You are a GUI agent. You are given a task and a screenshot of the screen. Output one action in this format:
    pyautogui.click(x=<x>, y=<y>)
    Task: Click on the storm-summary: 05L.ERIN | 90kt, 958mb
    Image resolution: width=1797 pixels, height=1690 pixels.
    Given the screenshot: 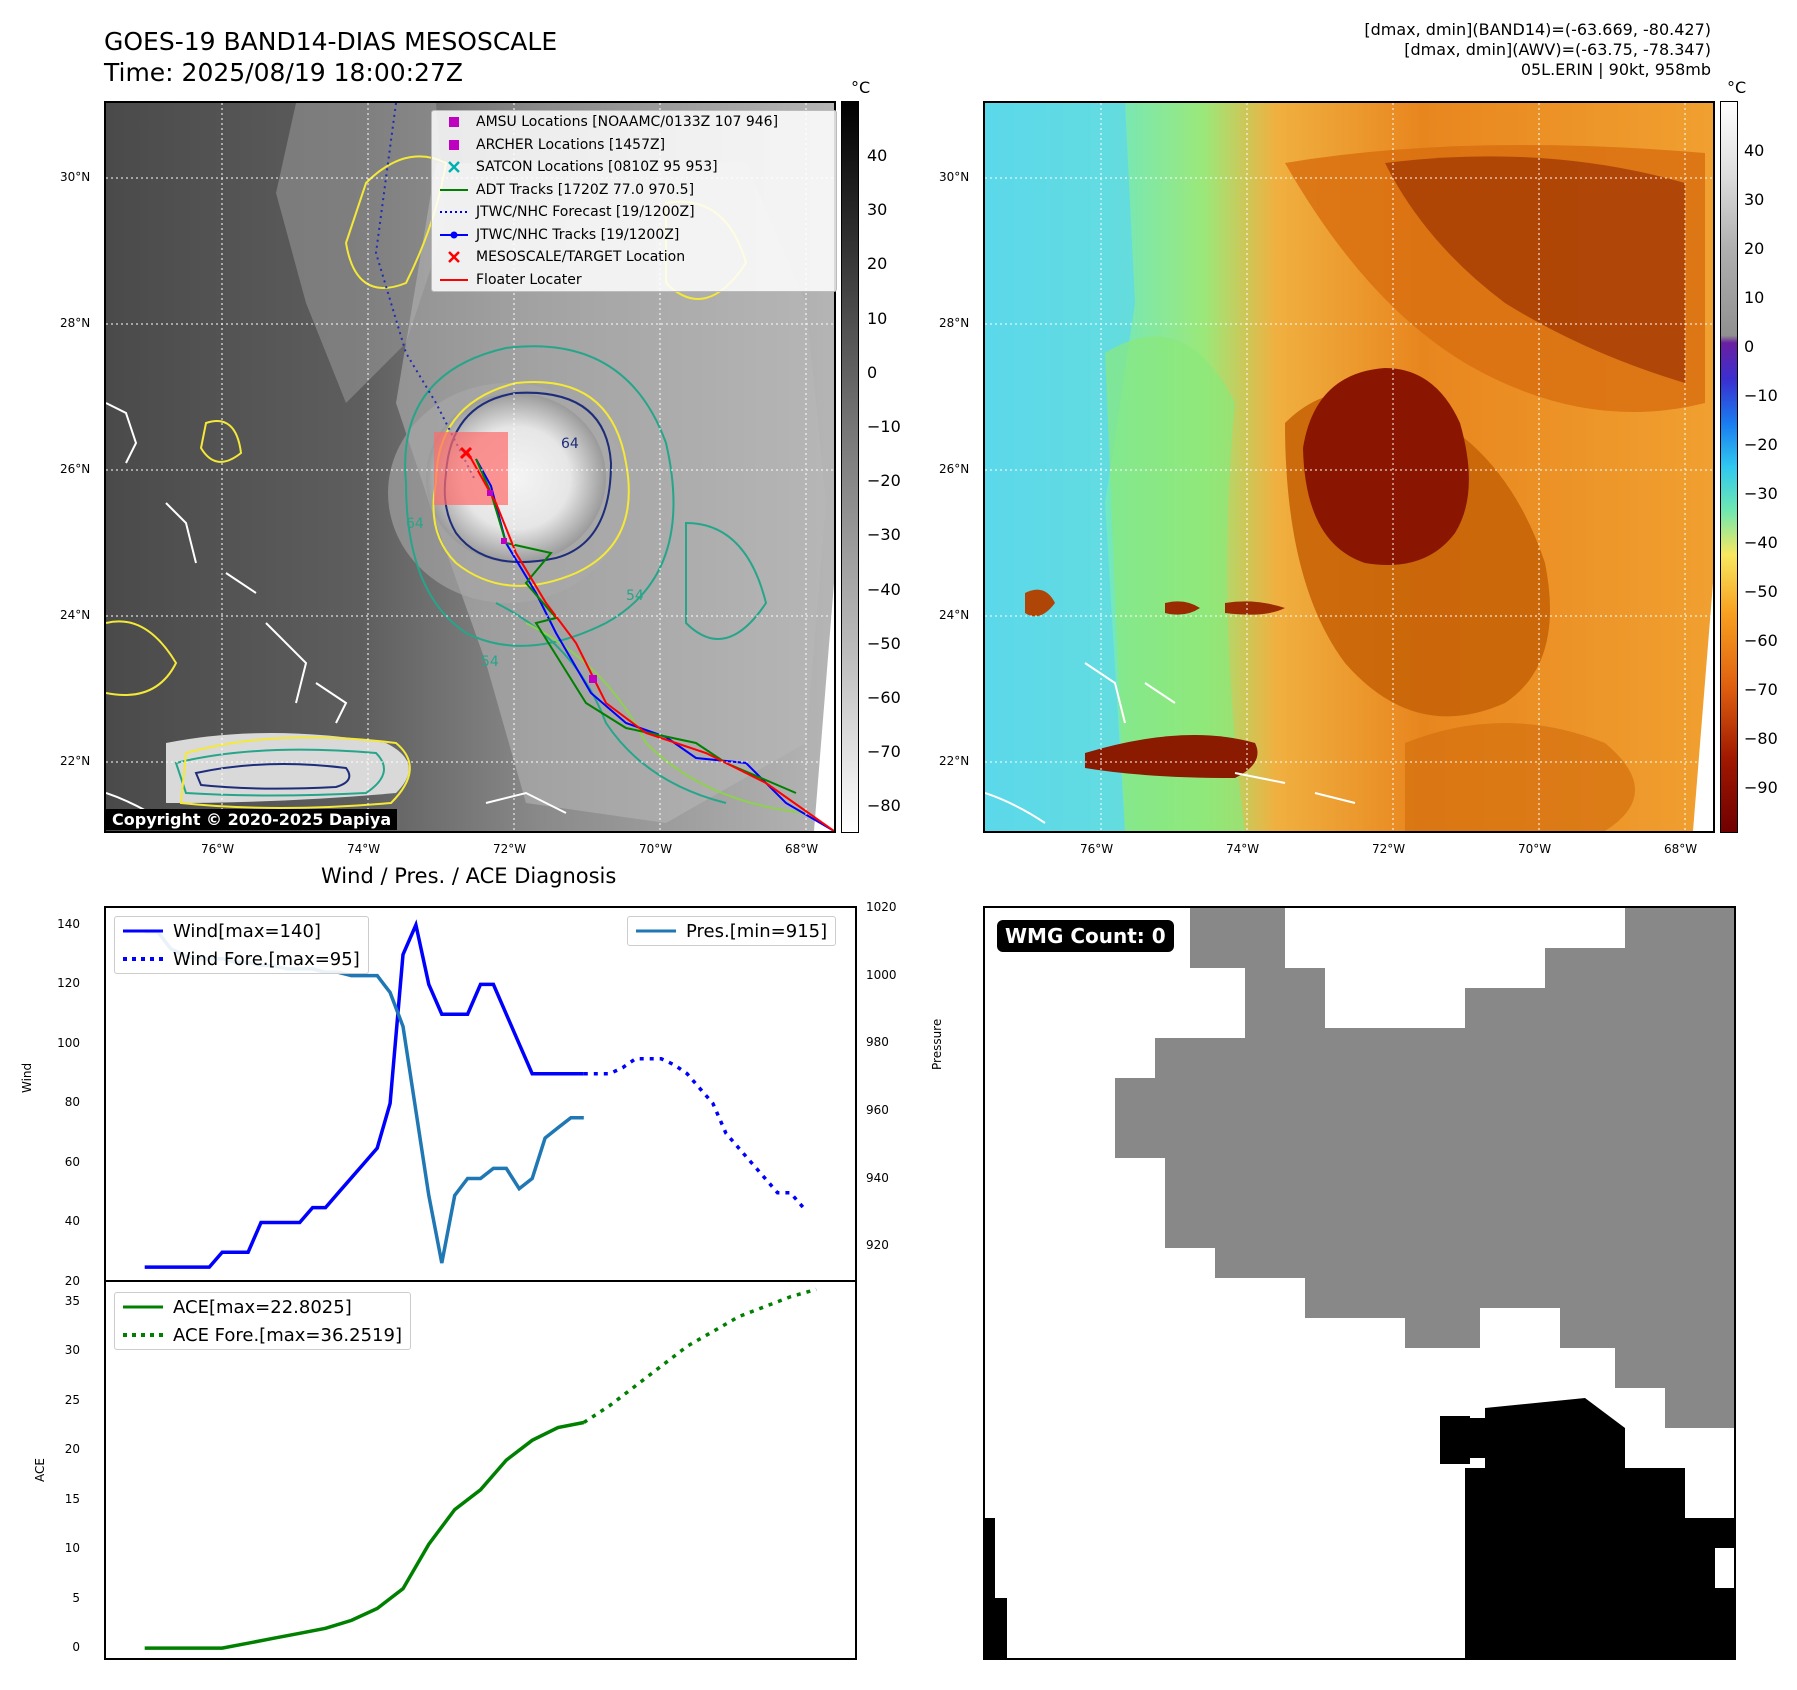 What is the action you would take?
    pyautogui.click(x=1615, y=69)
    